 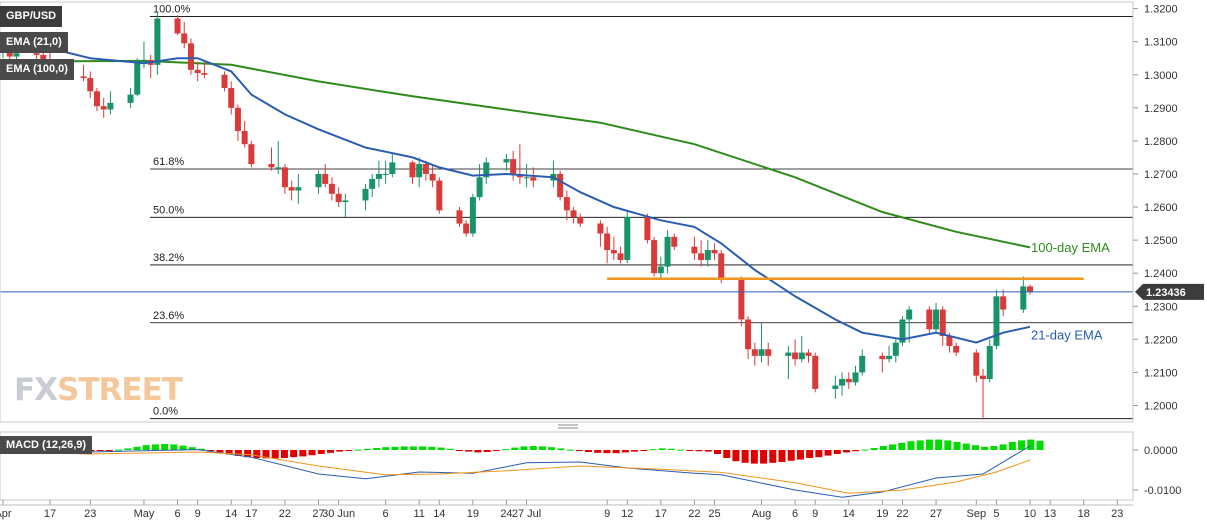 I want to click on x-tick-label: 10, so click(x=1030, y=514).